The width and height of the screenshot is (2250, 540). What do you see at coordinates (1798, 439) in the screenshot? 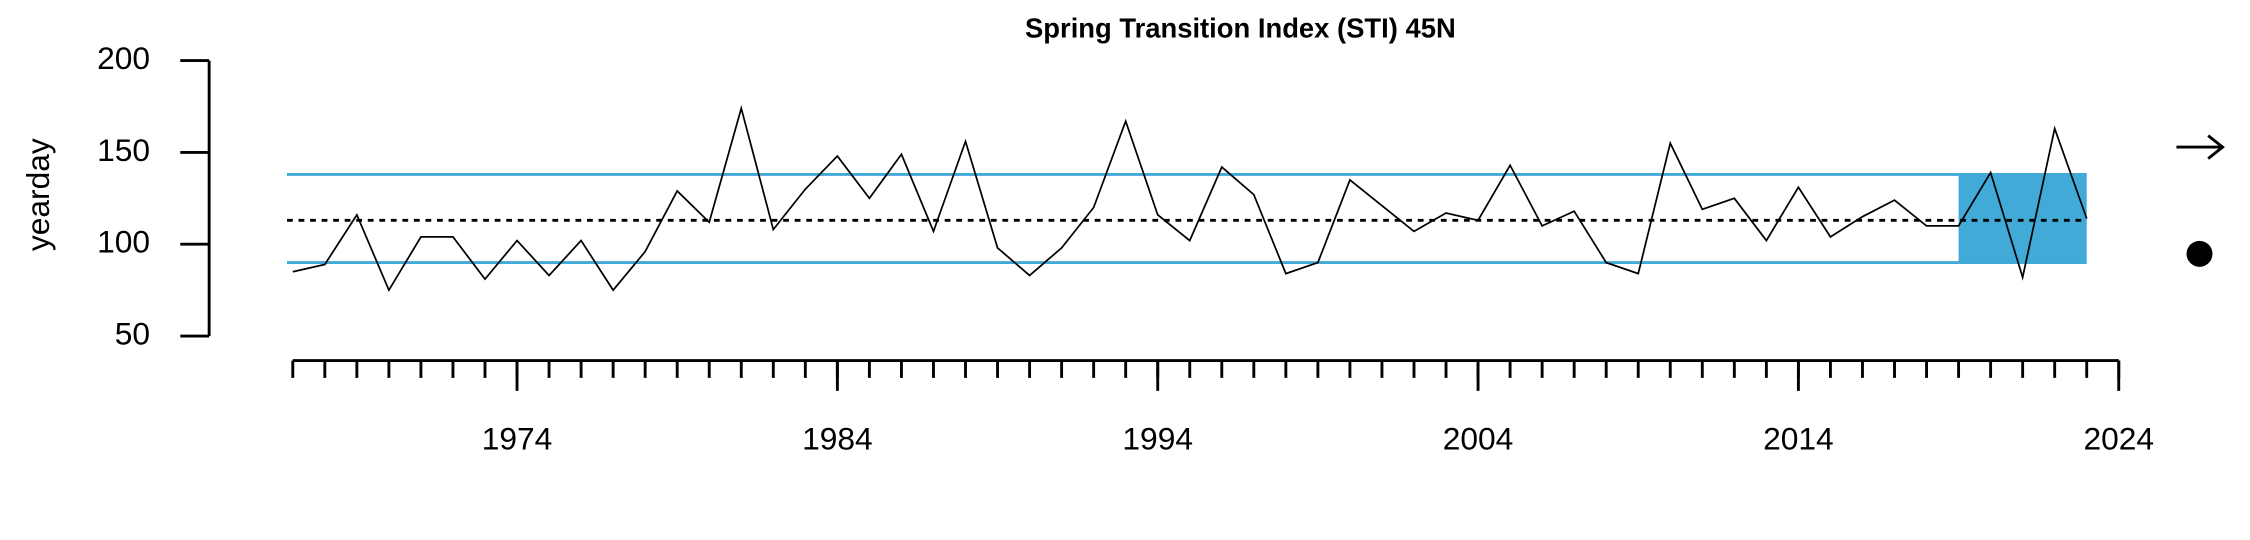
I see `x-tick-label: 2014` at bounding box center [1798, 439].